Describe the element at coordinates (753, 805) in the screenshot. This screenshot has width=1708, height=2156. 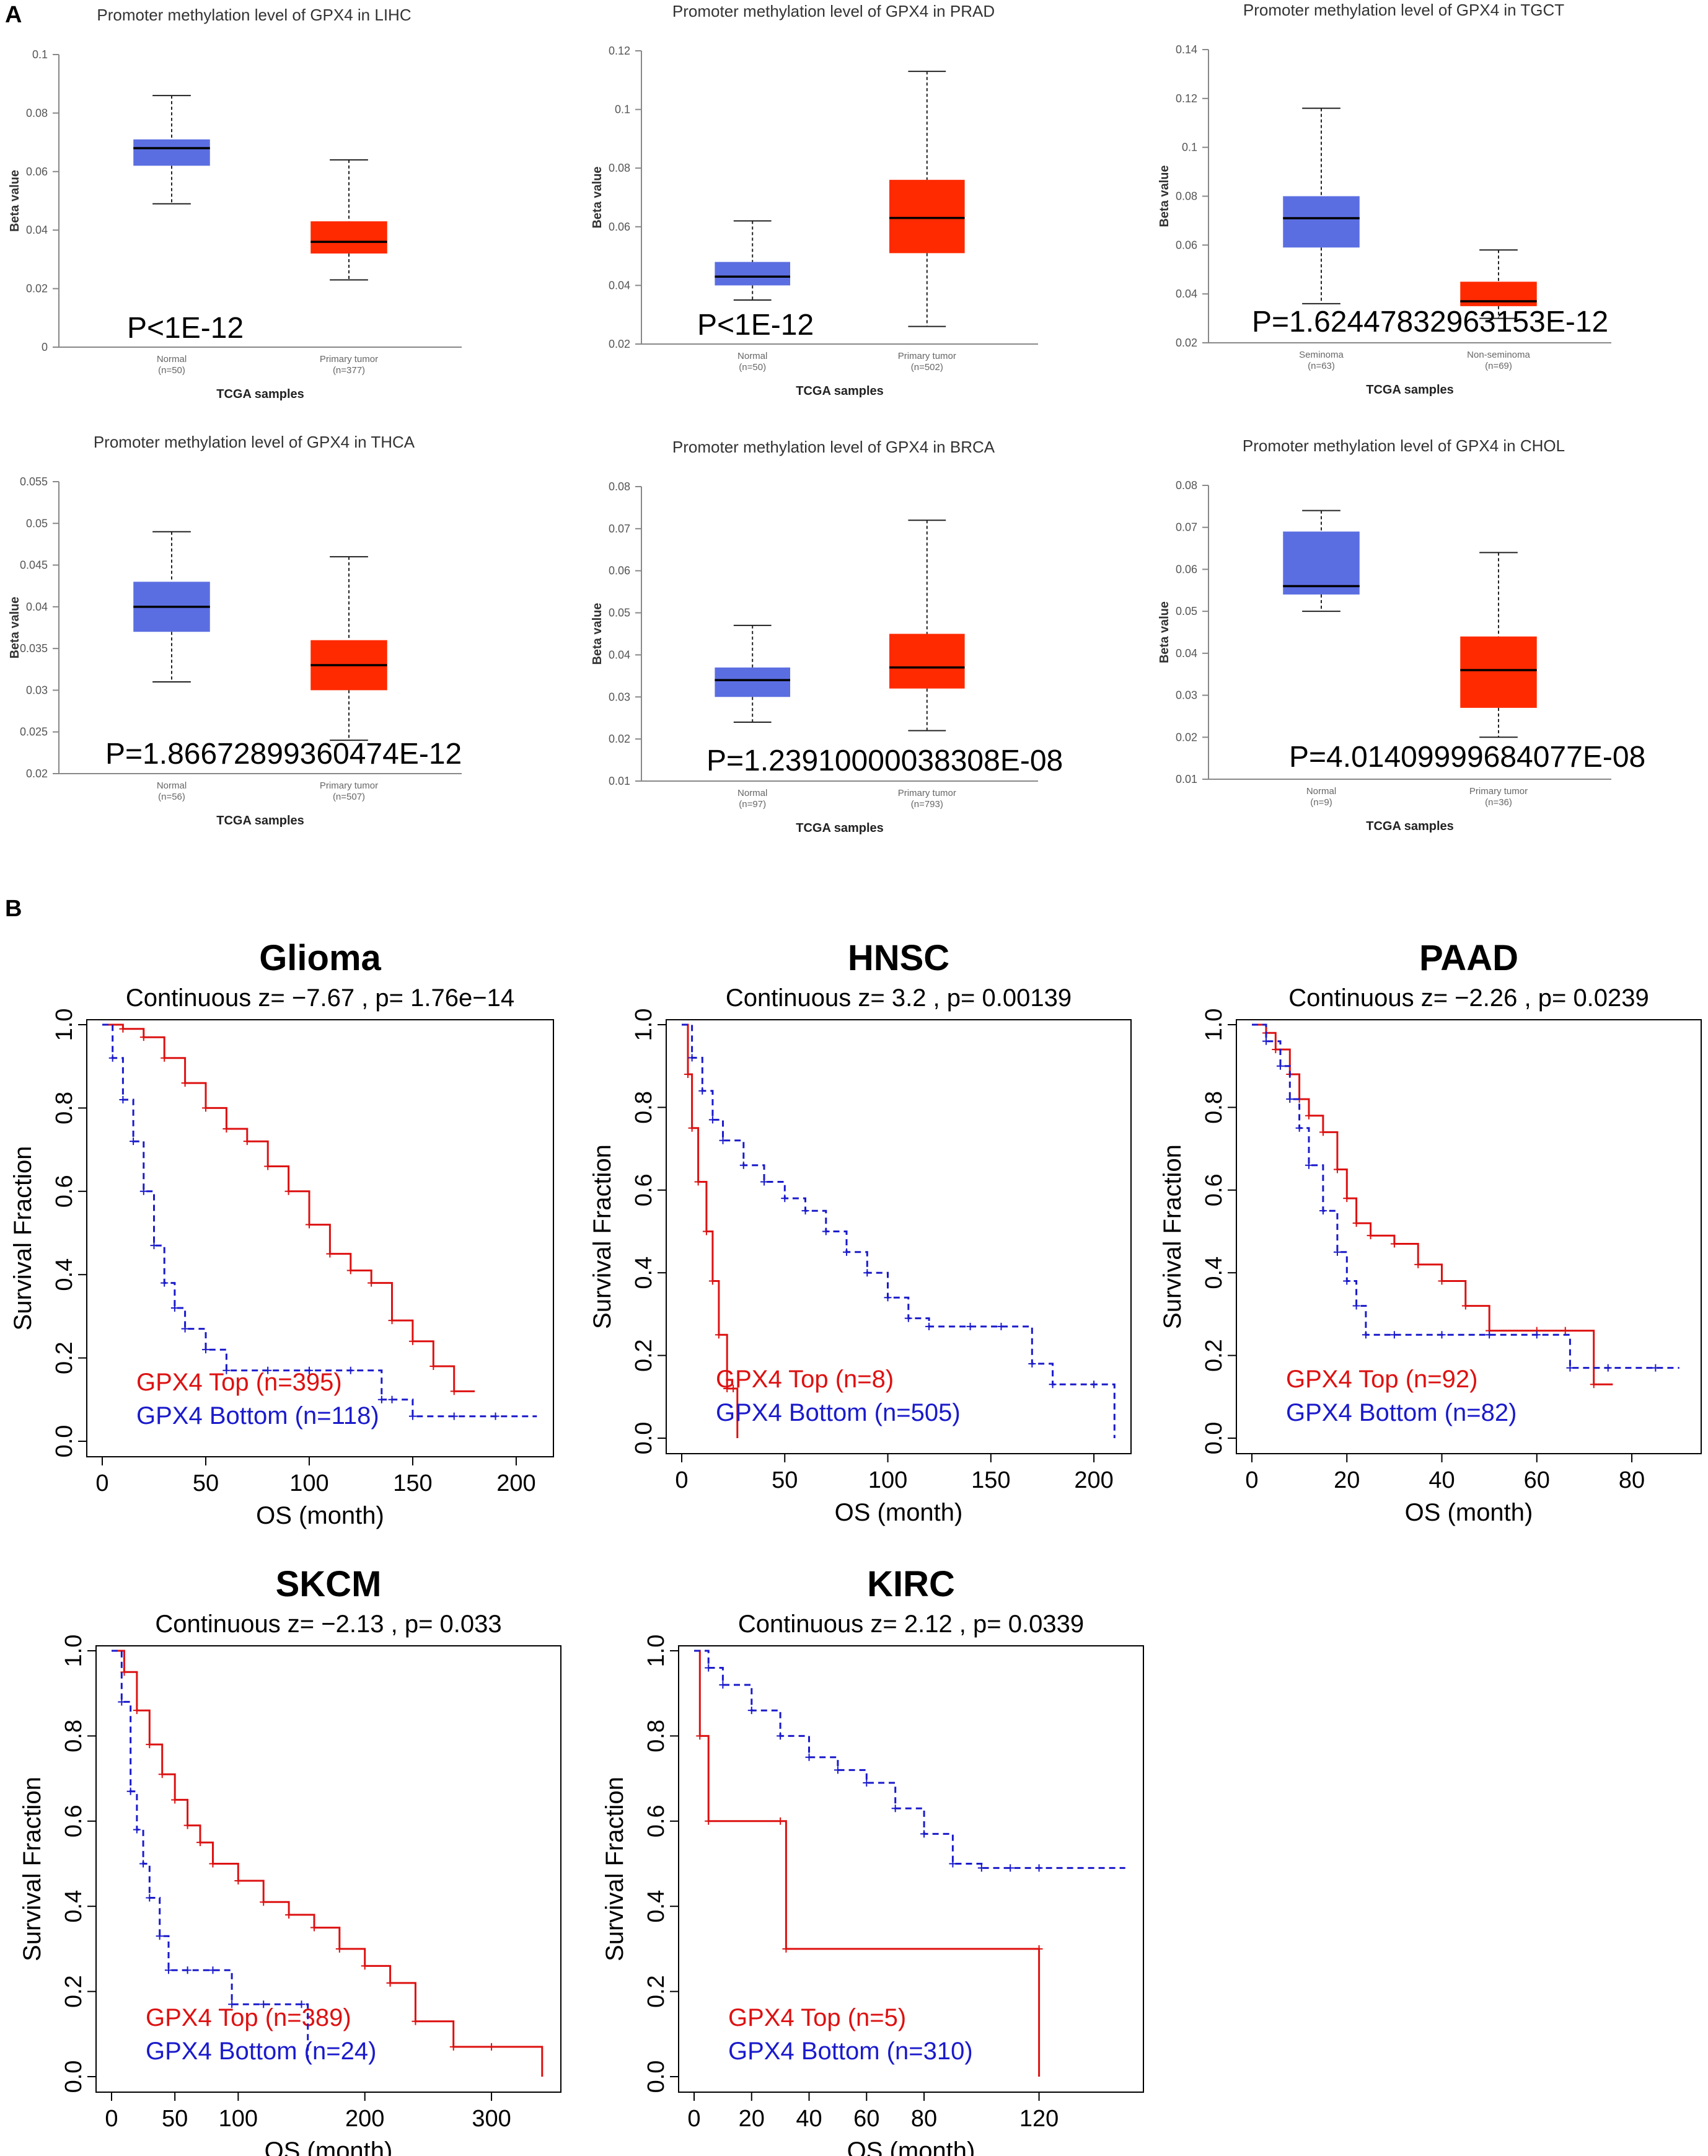
I see `group-n-label: (n=97)` at that location.